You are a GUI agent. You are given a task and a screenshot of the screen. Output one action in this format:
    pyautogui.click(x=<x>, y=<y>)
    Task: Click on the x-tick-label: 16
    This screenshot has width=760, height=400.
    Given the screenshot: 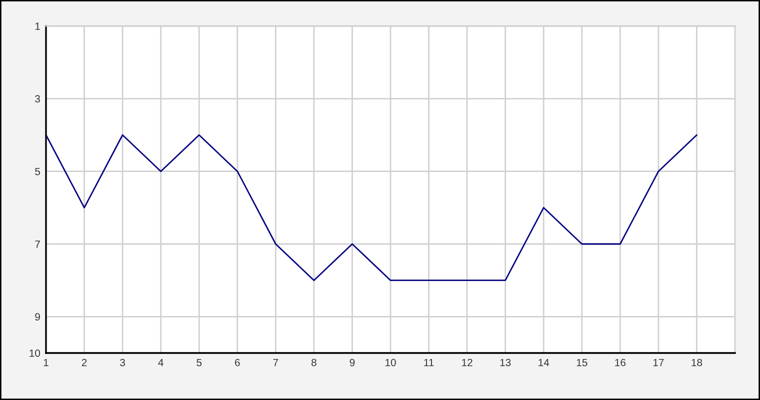 What is the action you would take?
    pyautogui.click(x=620, y=362)
    